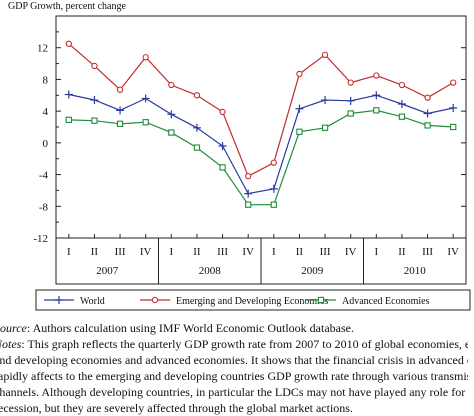 Image resolution: width=474 pixels, height=416 pixels. I want to click on year-label: 2008, so click(210, 271).